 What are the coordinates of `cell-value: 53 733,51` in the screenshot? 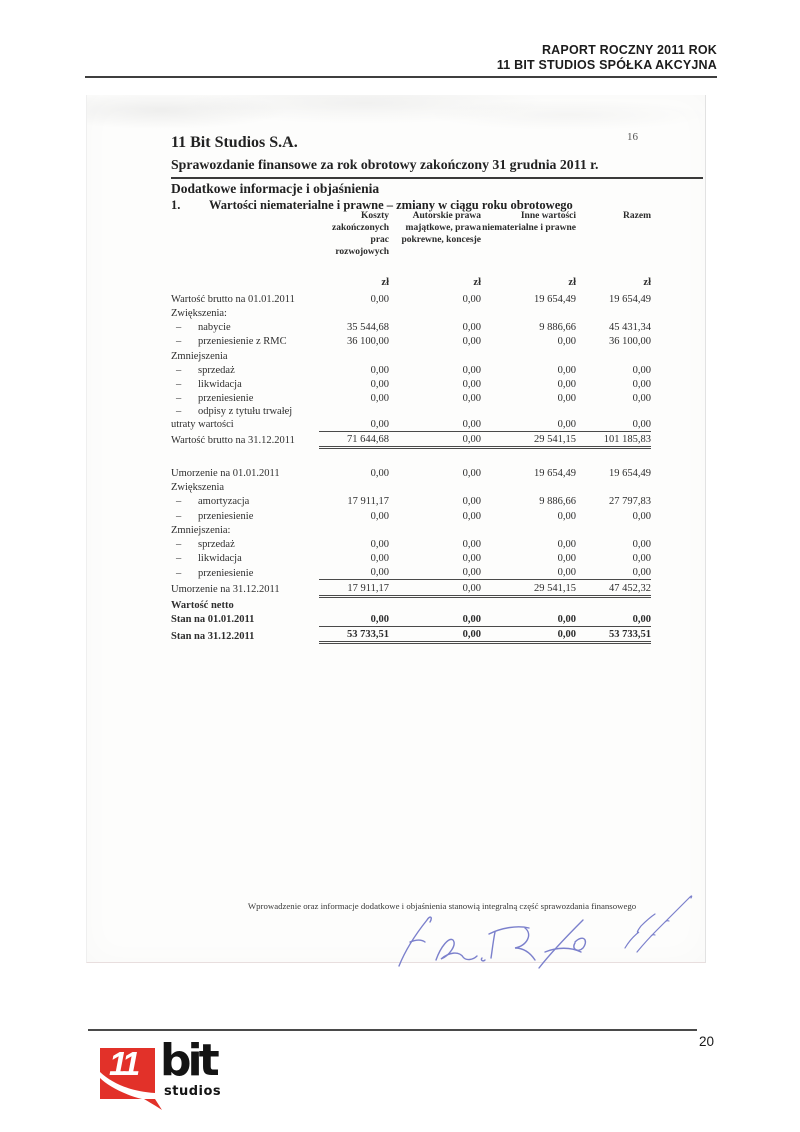 It's located at (613, 635).